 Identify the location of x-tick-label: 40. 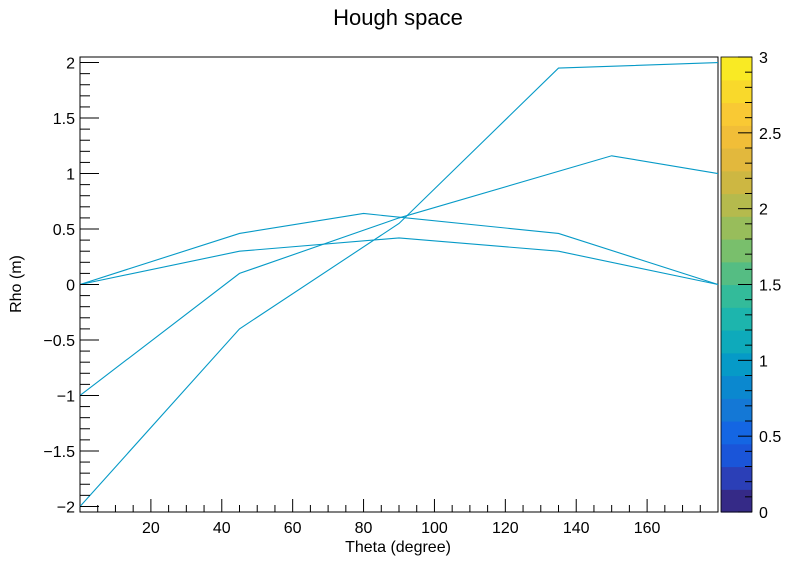
(222, 528).